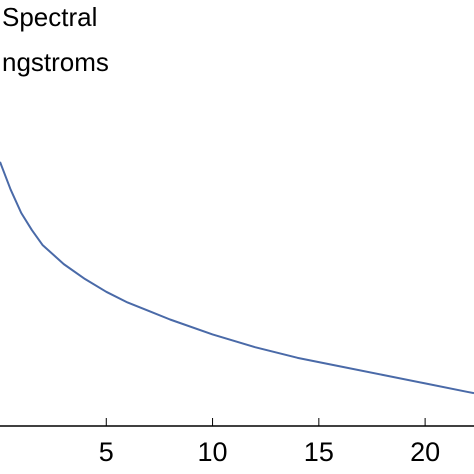 Image resolution: width=474 pixels, height=474 pixels. Describe the element at coordinates (49, 17) in the screenshot. I see `y-axis-label-line-1: Spectral` at that location.